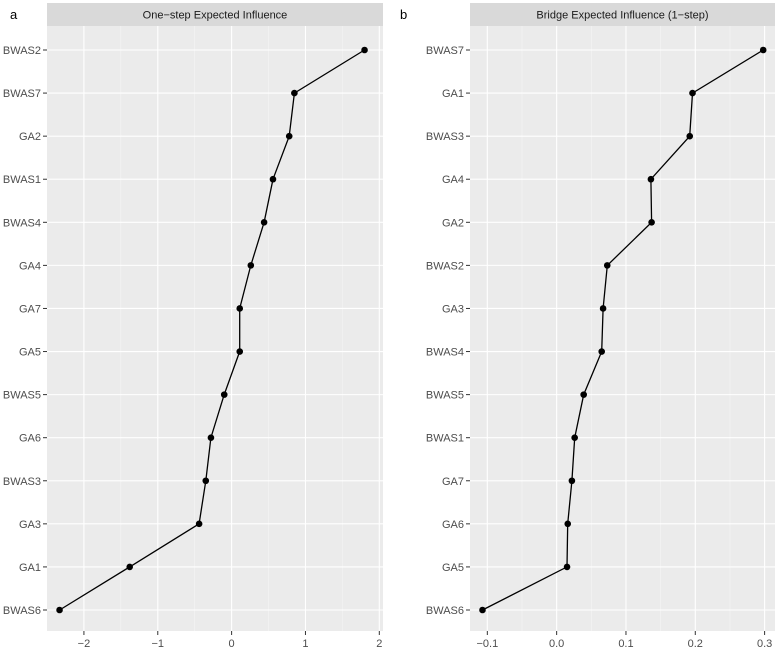  What do you see at coordinates (403, 14) in the screenshot?
I see `panel-tag-b: b` at bounding box center [403, 14].